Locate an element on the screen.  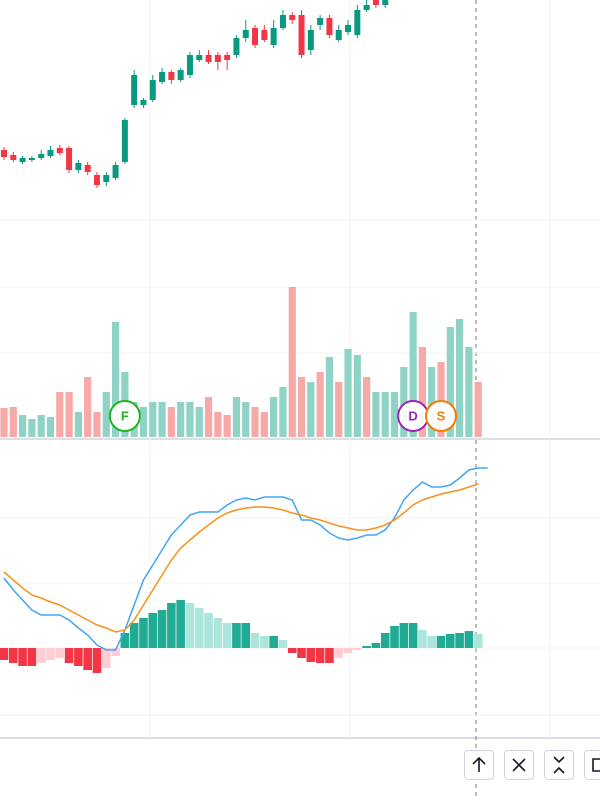
event-label: F is located at coordinates (125, 415).